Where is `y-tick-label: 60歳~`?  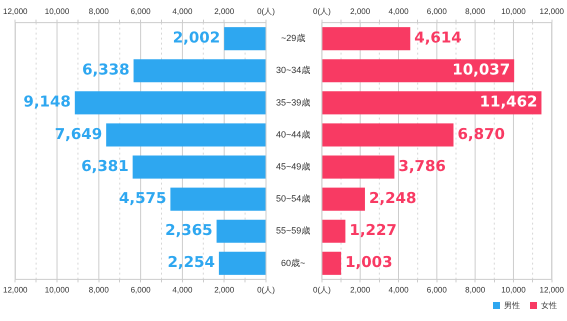
y-tick-label: 60歳~ is located at coordinates (293, 263).